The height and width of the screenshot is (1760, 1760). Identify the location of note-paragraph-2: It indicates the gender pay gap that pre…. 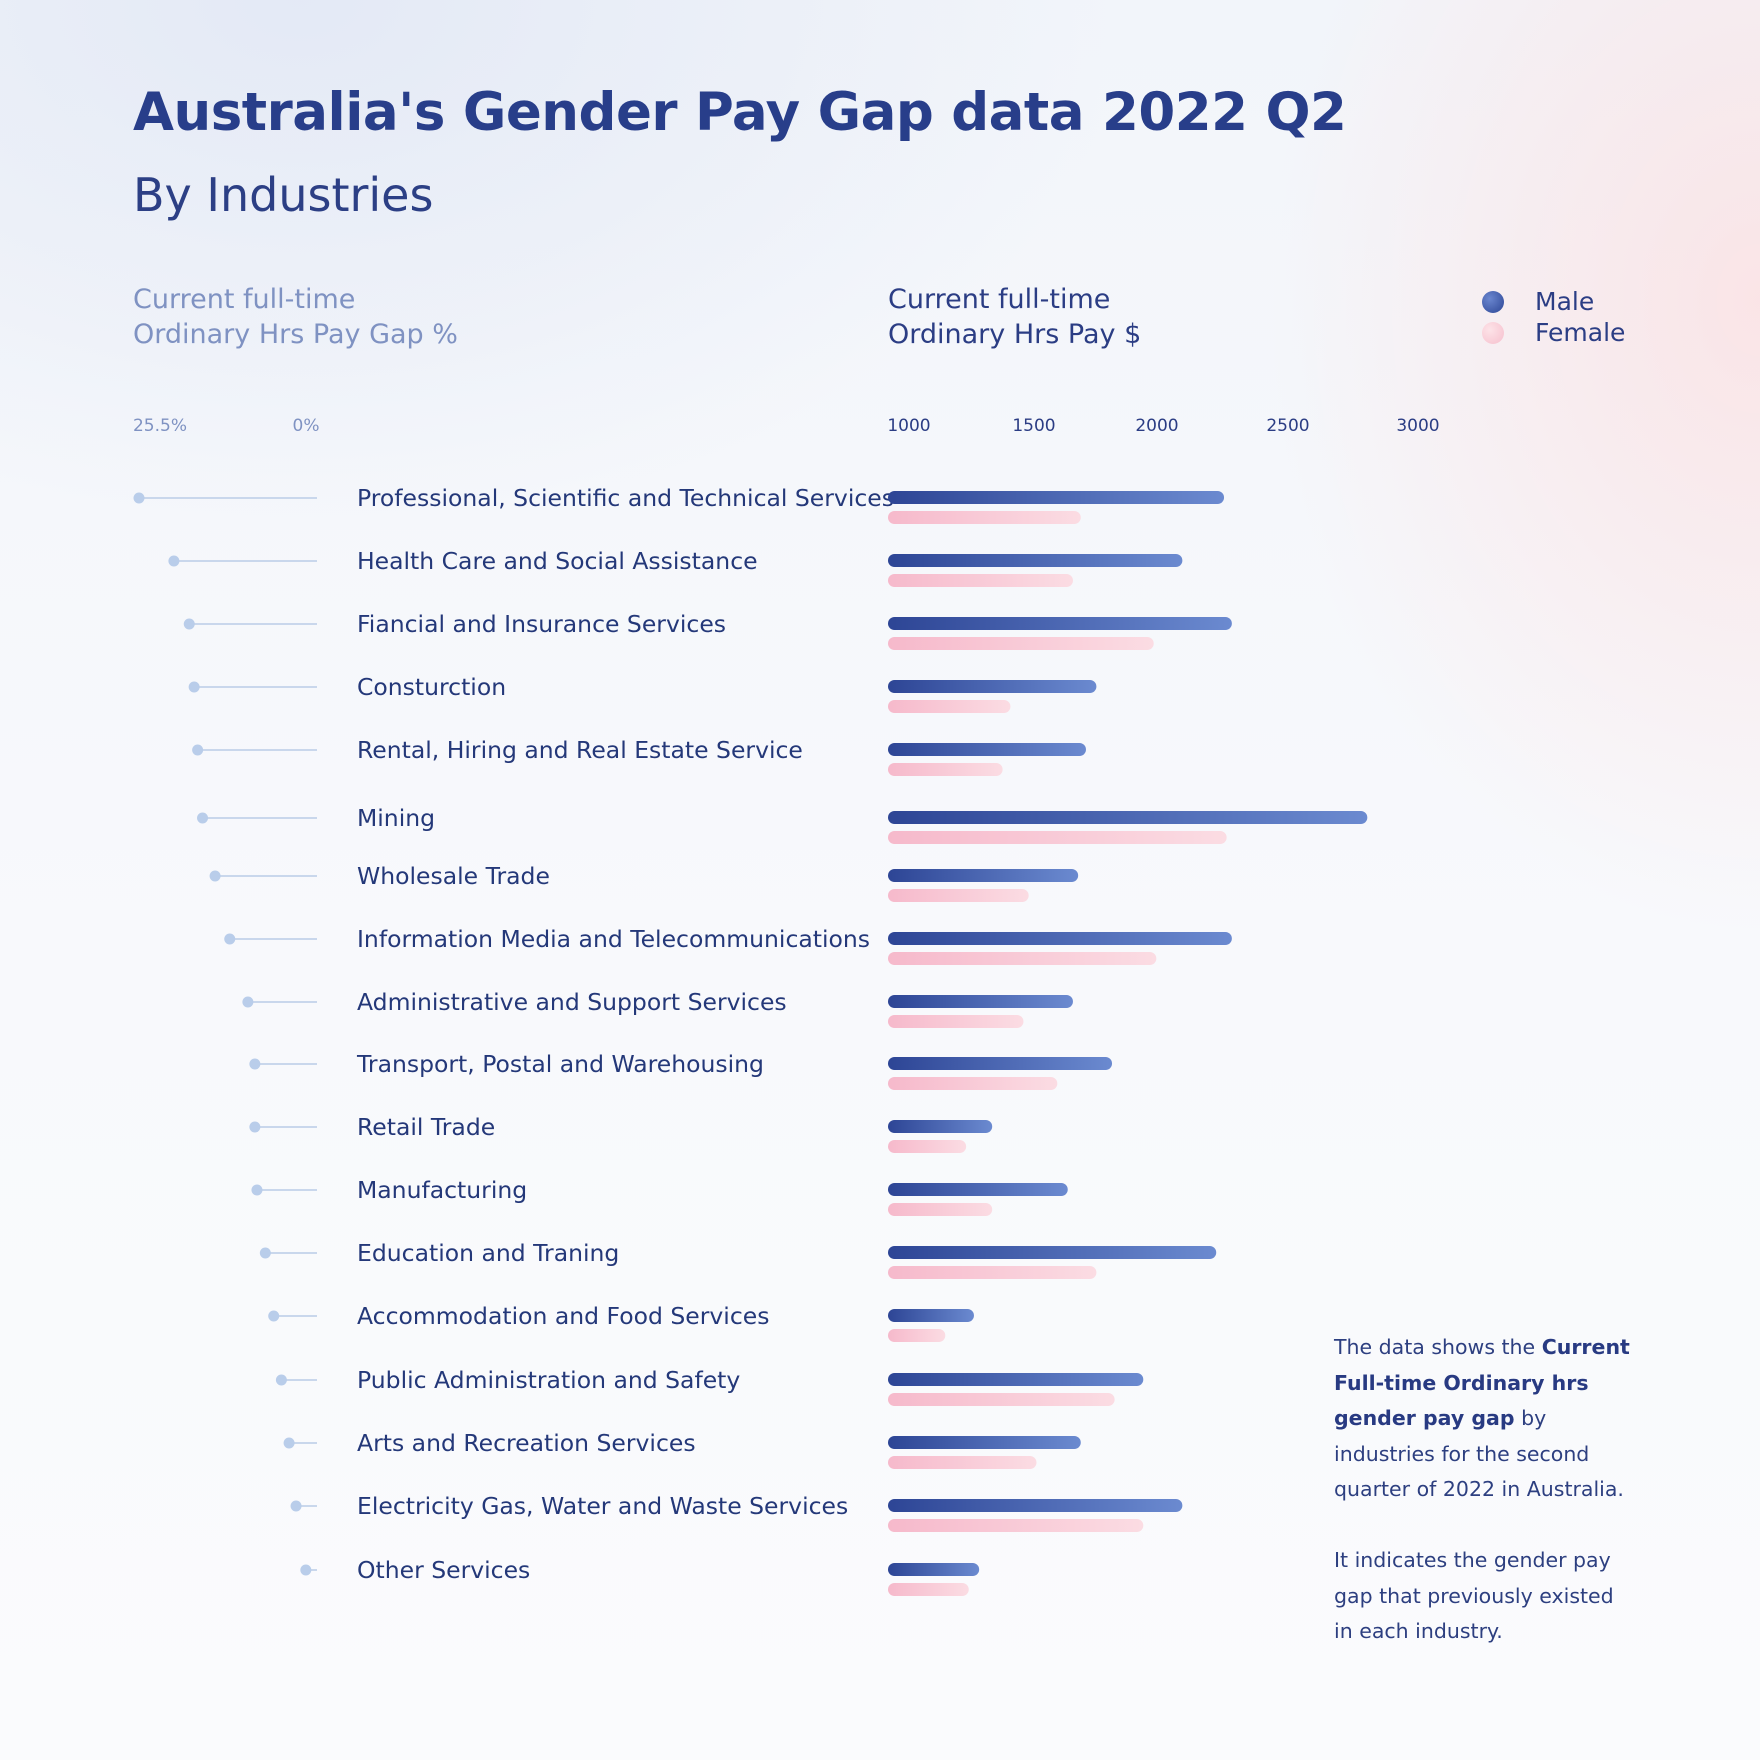
(1474, 1595).